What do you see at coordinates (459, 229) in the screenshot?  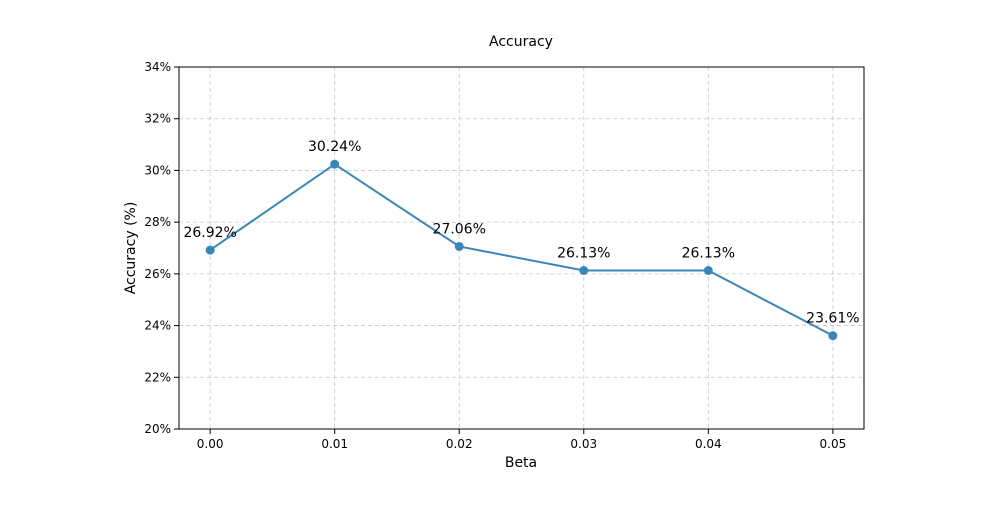 I see `data-label: 27.06%` at bounding box center [459, 229].